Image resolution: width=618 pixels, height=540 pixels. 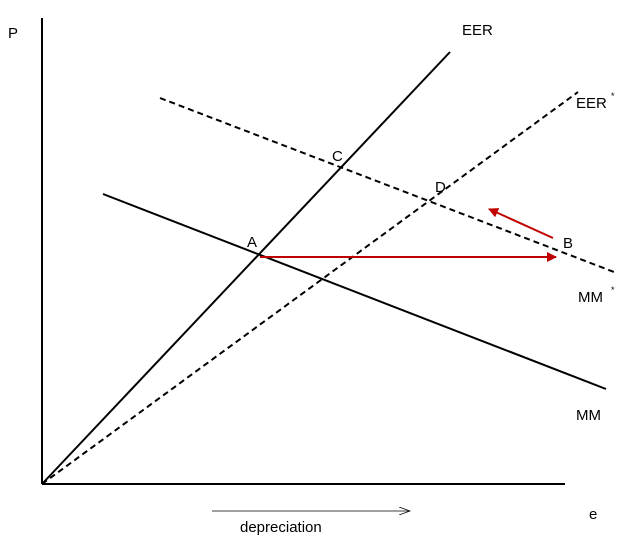 I want to click on eer-star-label: EER, so click(x=591, y=103).